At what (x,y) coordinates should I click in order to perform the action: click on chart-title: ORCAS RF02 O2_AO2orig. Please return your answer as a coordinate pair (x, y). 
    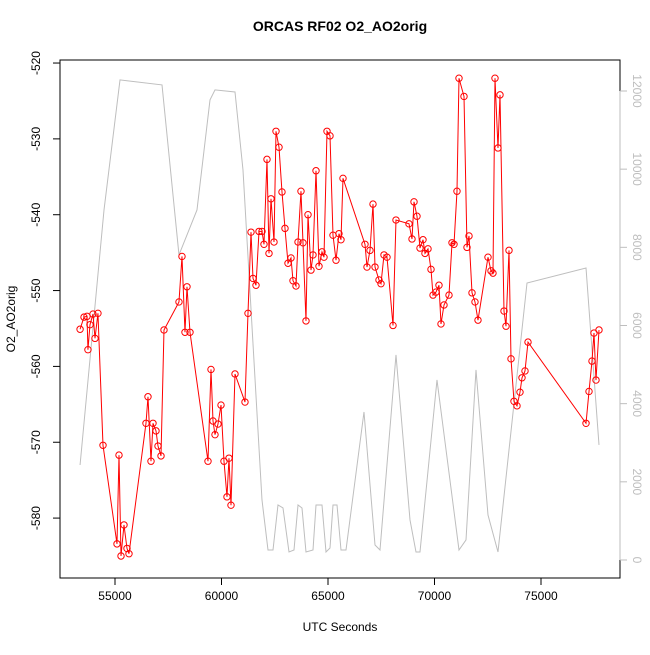
    Looking at the image, I should click on (340, 26).